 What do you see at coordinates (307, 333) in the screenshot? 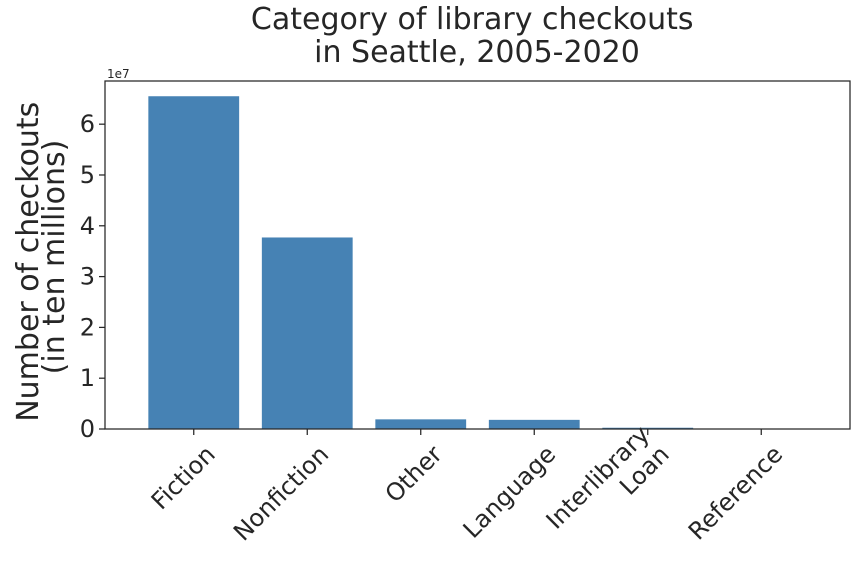
I see `bar-nonfiction` at bounding box center [307, 333].